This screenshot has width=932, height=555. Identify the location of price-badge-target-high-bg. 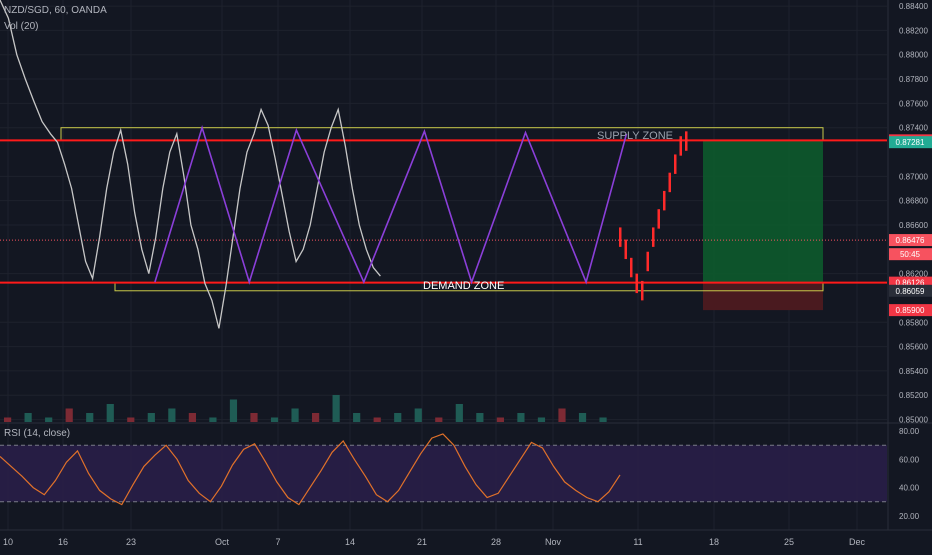
(910, 142).